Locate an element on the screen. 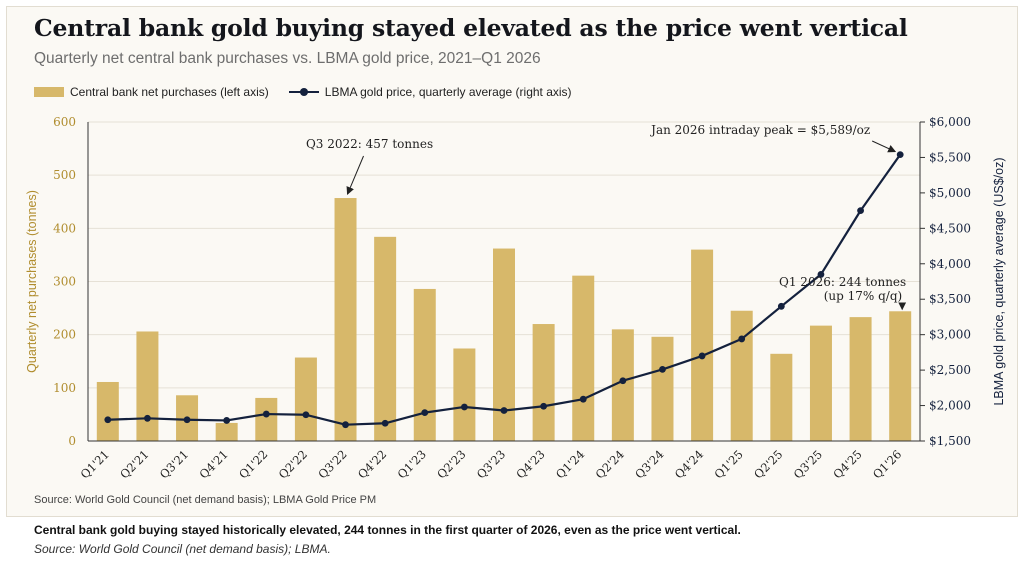 The height and width of the screenshot is (564, 1024). annotation-label: Q1 2026: 244 tonnes is located at coordinates (842, 282).